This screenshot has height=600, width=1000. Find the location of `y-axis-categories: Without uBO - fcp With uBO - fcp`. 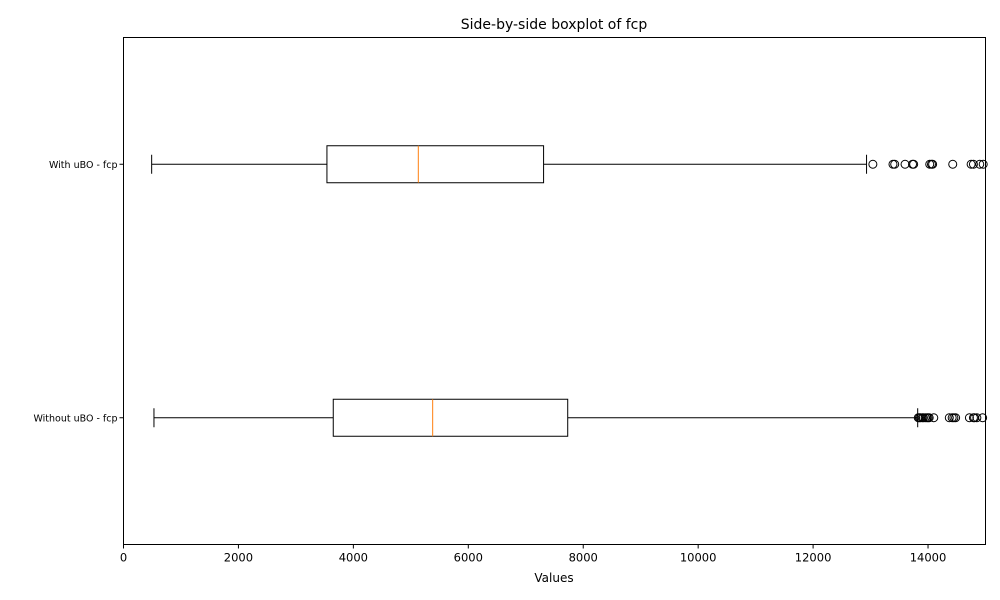

y-axis-categories: Without uBO - fcp With uBO - fcp is located at coordinates (78, 292).